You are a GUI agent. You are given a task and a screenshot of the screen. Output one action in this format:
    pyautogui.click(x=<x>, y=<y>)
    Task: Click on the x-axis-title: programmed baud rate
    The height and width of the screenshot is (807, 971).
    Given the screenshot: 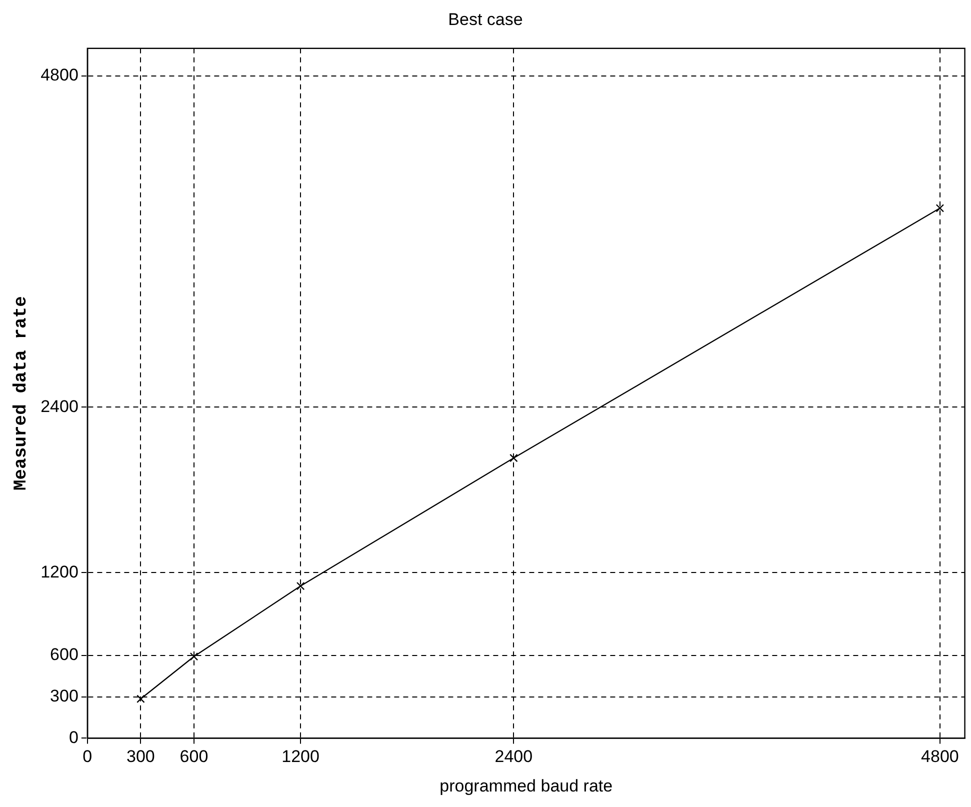 What is the action you would take?
    pyautogui.click(x=526, y=786)
    